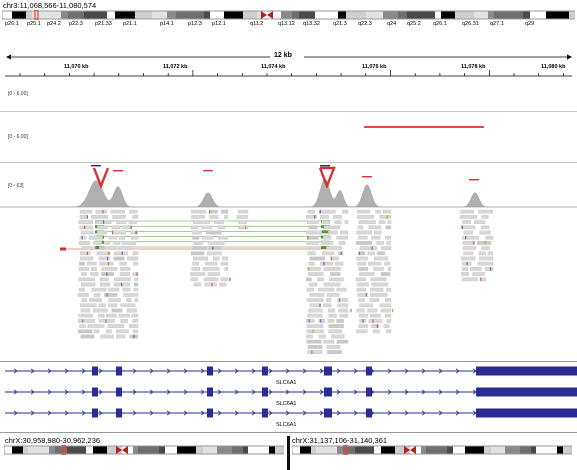 Image resolution: width=577 pixels, height=470 pixels. I want to click on gene-exon, so click(210, 392).